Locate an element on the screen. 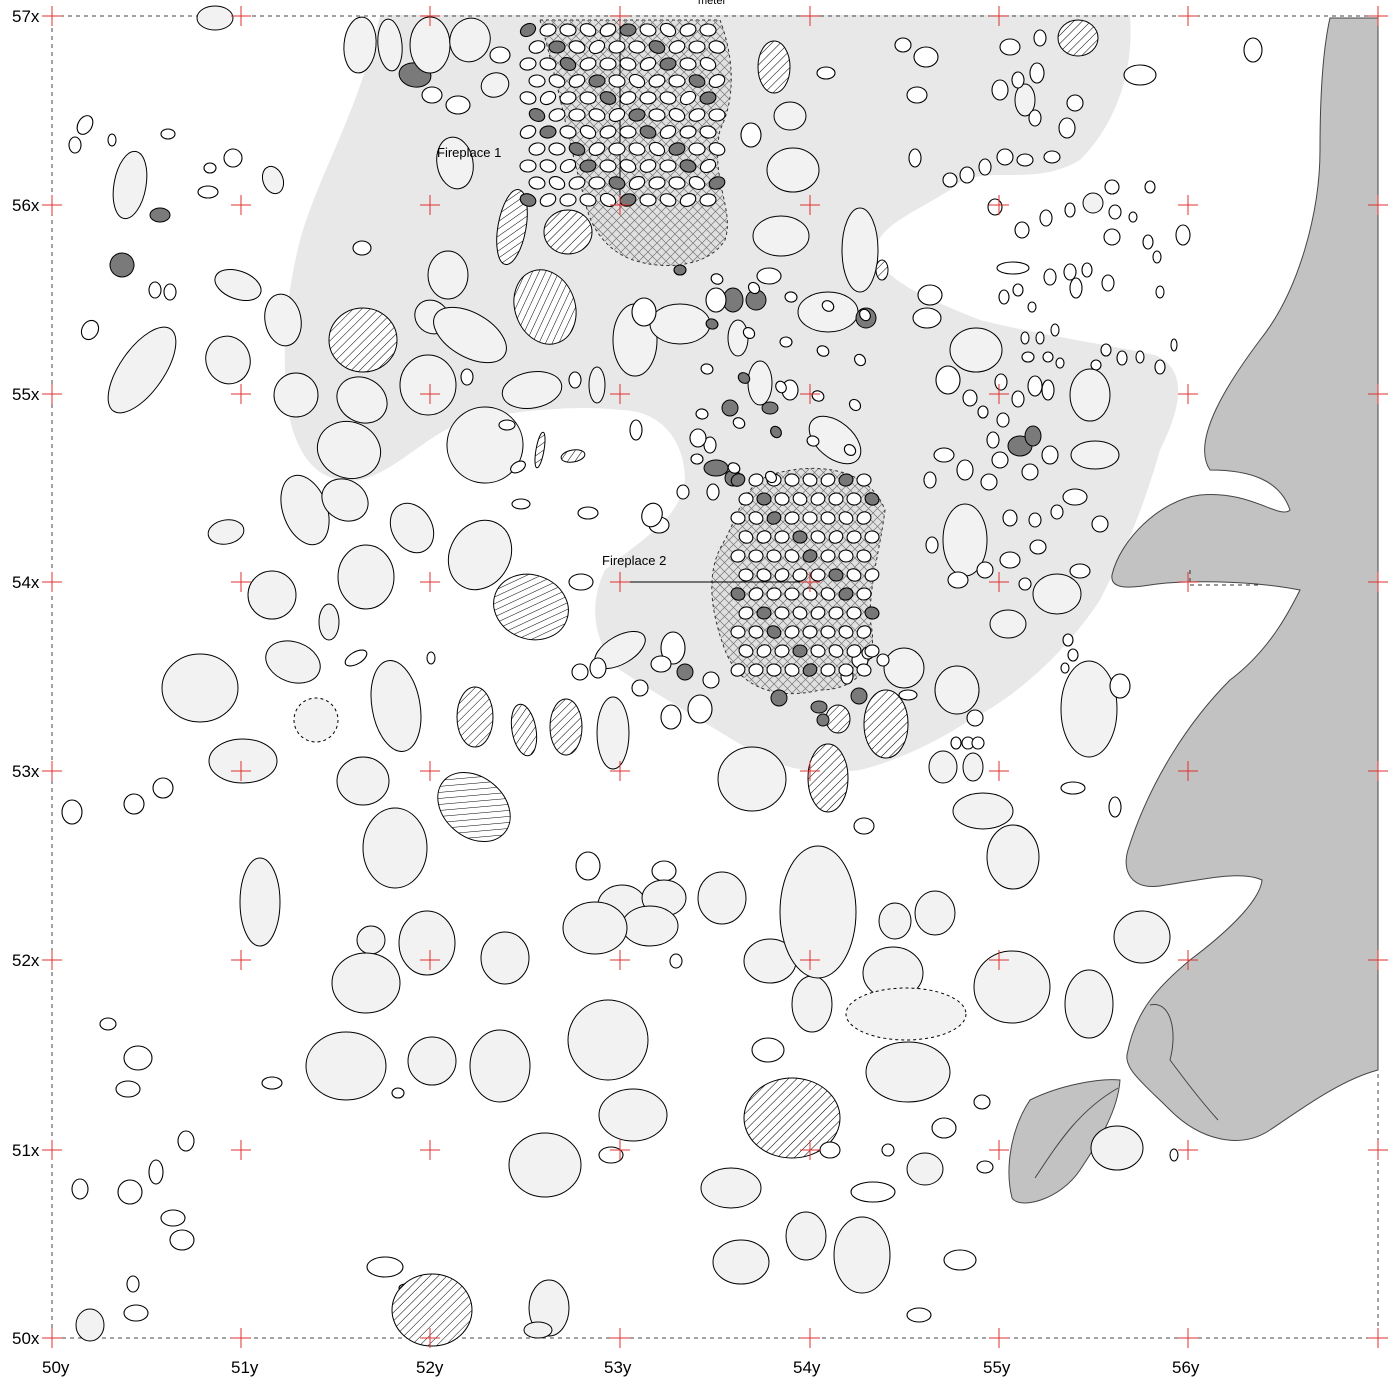  pebble is located at coordinates (855, 405).